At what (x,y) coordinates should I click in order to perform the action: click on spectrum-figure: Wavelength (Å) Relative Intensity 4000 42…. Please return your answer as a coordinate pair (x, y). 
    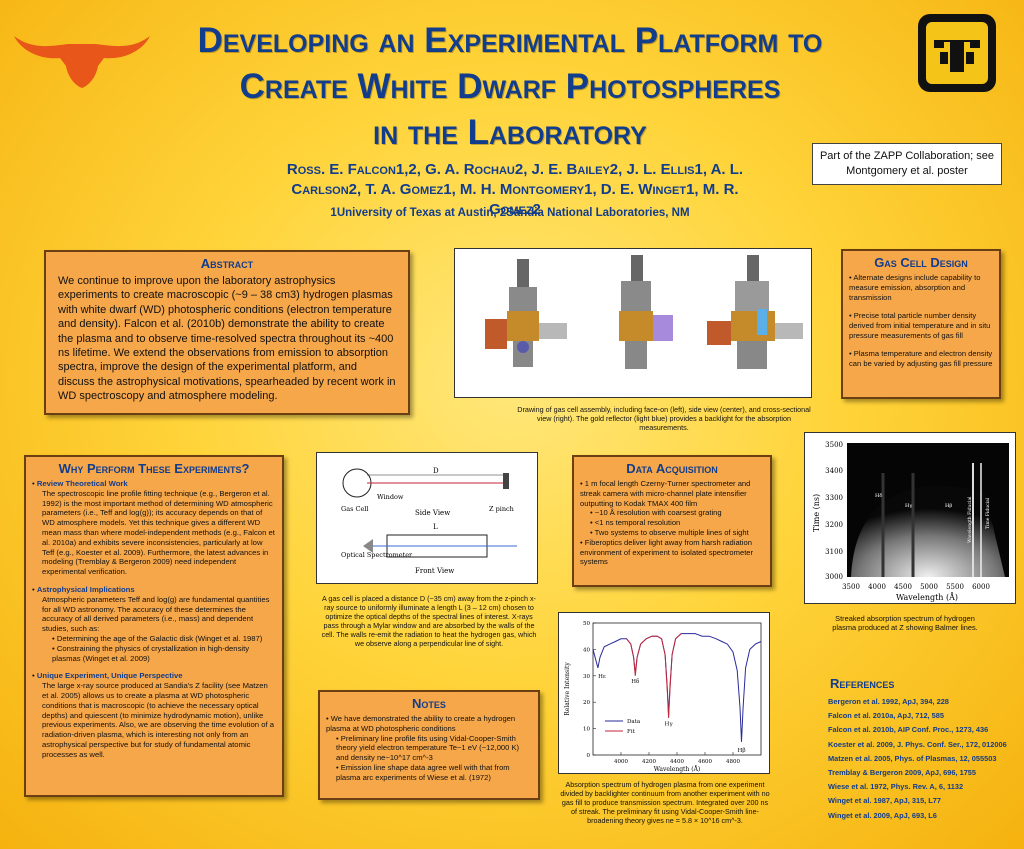
    Looking at the image, I should click on (664, 693).